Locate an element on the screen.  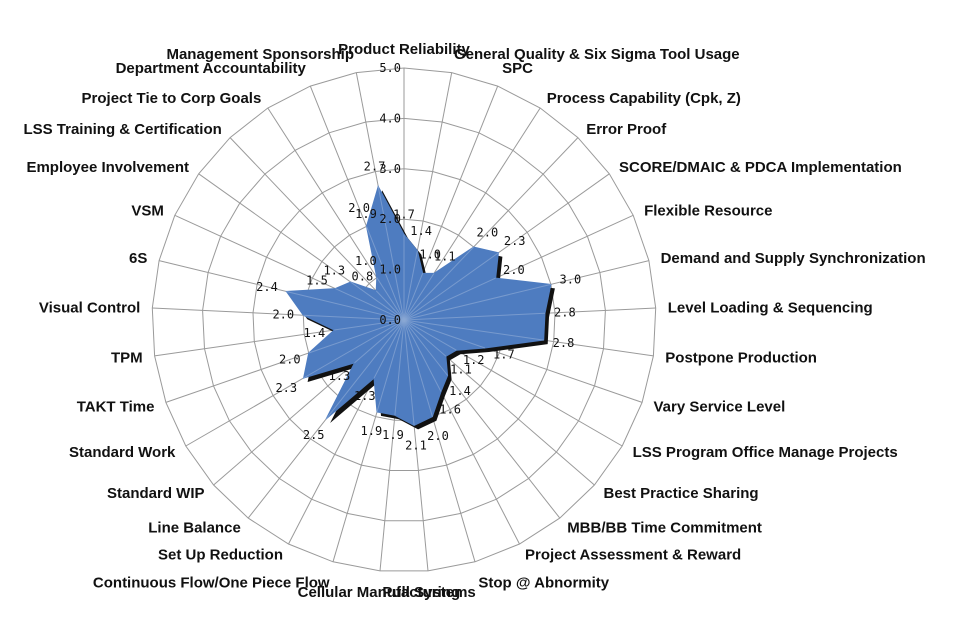
category-label-27: VSM is located at coordinates (147, 210).